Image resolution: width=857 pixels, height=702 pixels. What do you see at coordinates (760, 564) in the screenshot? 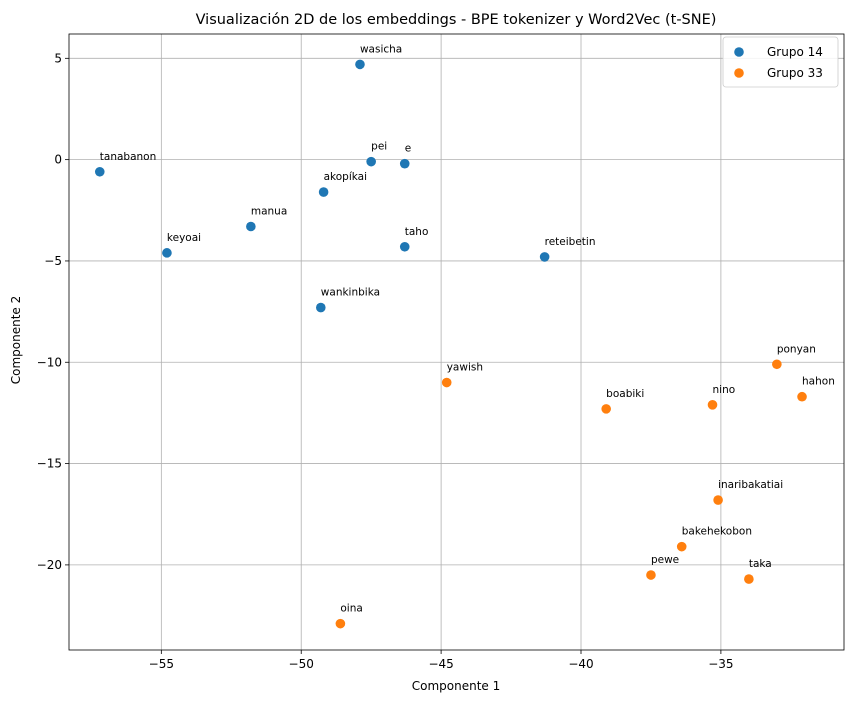
I see `point-label-taka: taka` at bounding box center [760, 564].